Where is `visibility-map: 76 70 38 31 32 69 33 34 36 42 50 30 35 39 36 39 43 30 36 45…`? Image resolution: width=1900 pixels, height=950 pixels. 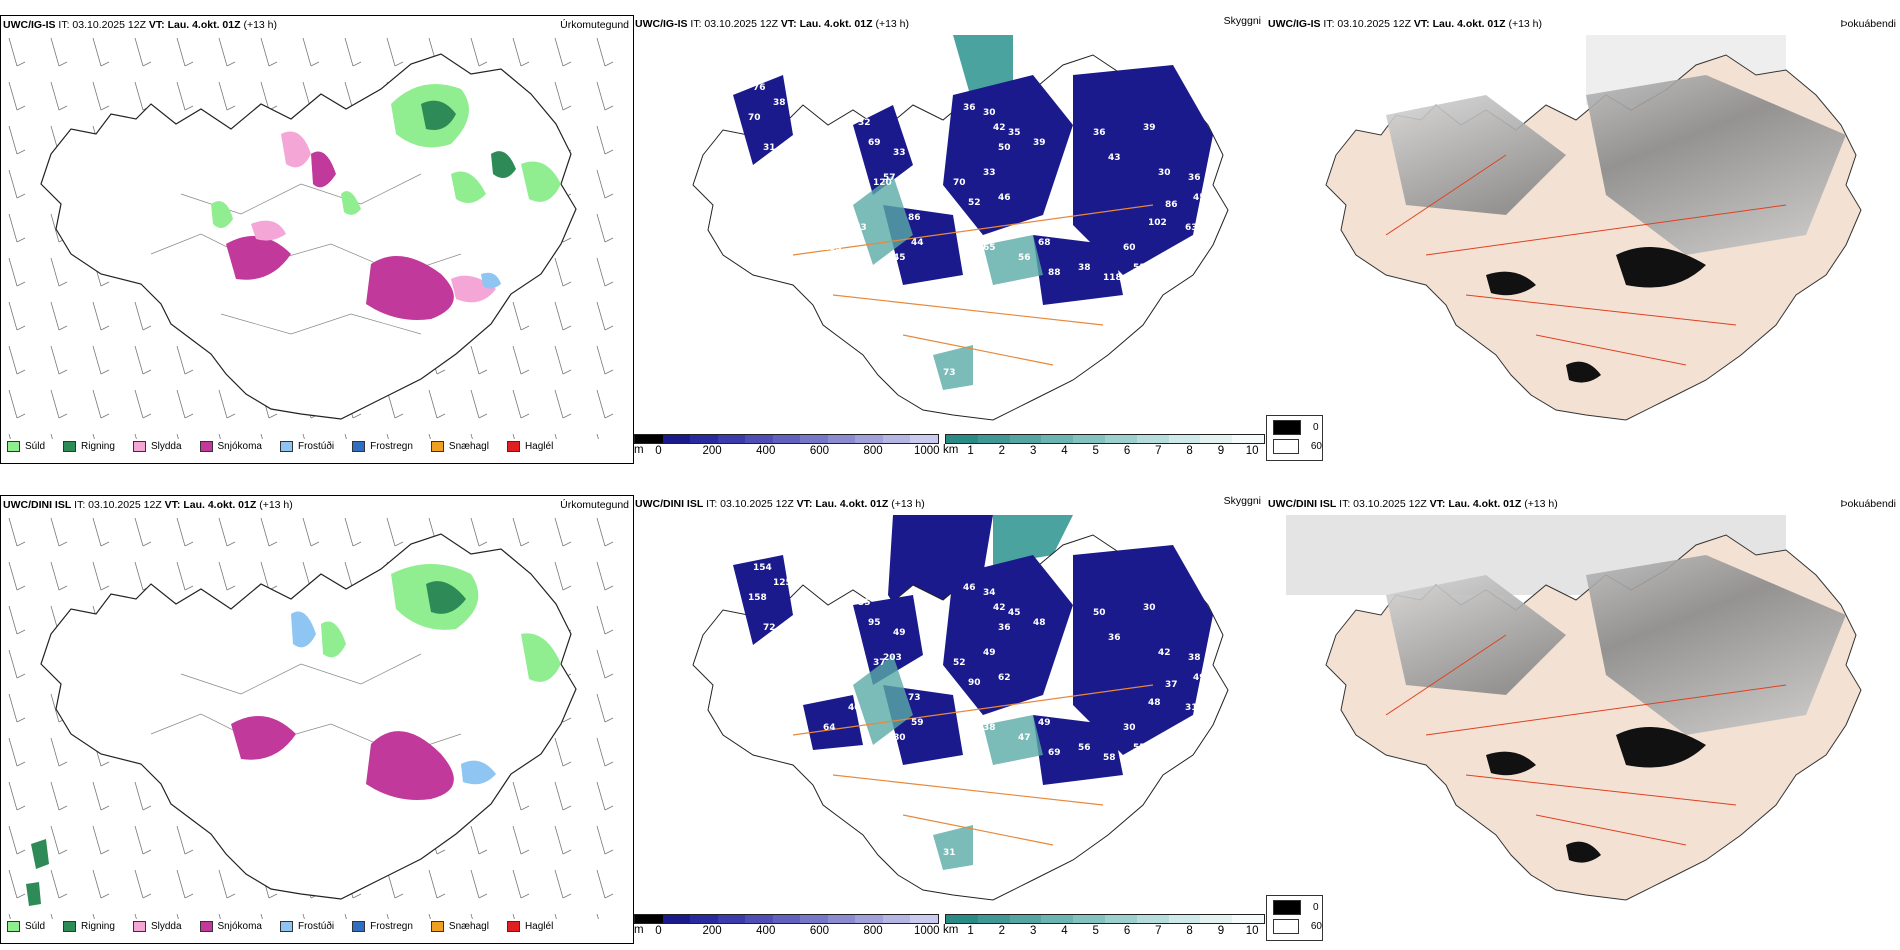 visibility-map: 76 70 38 31 32 69 33 34 36 42 50 30 35 39 36 39 43 30 36 45… is located at coordinates (960, 228).